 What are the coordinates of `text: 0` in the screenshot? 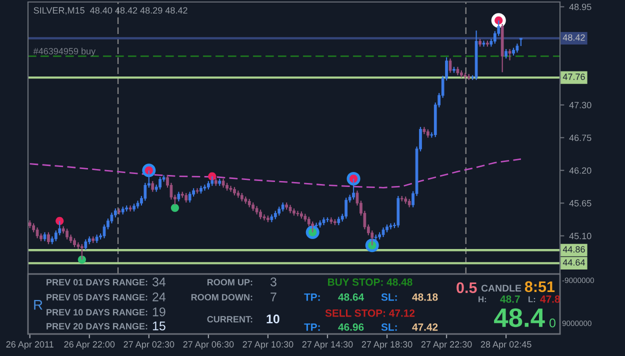 It's located at (552, 323).